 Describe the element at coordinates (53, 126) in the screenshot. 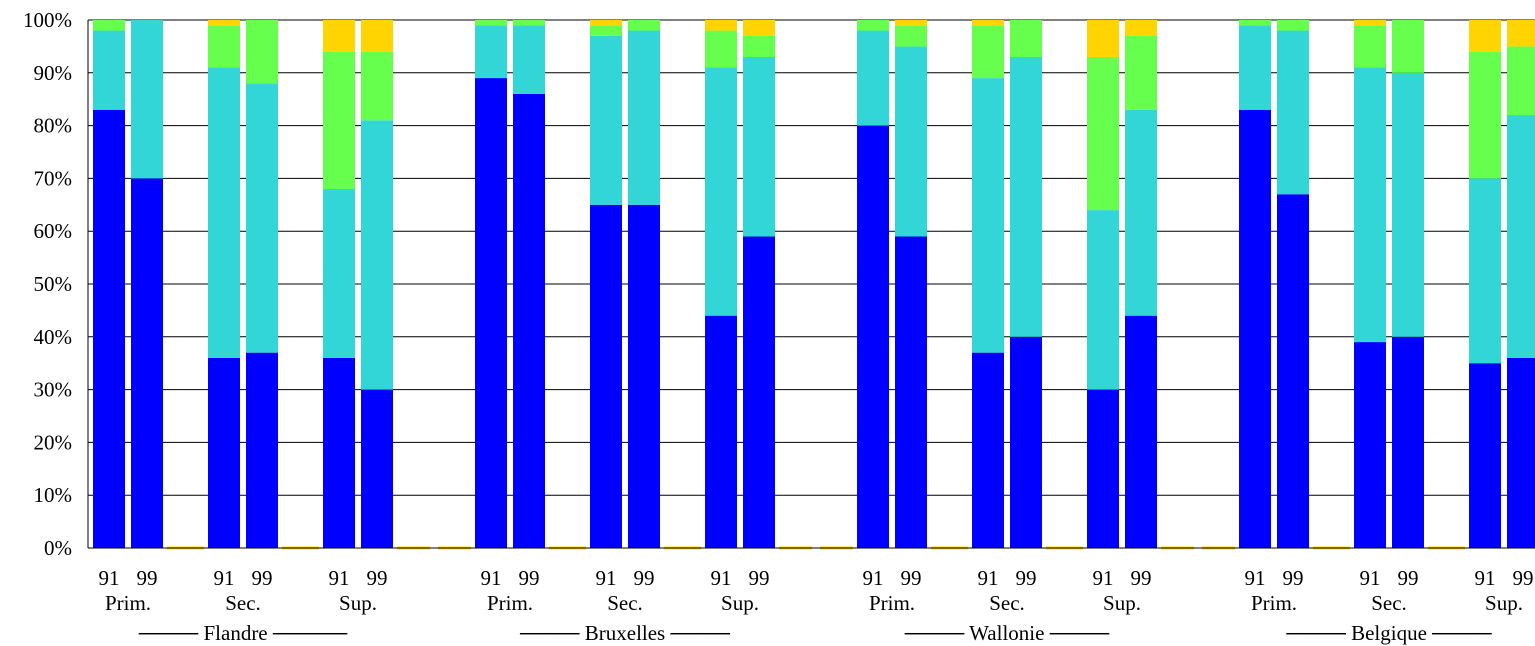

I see `y-tick-label: 80%` at that location.